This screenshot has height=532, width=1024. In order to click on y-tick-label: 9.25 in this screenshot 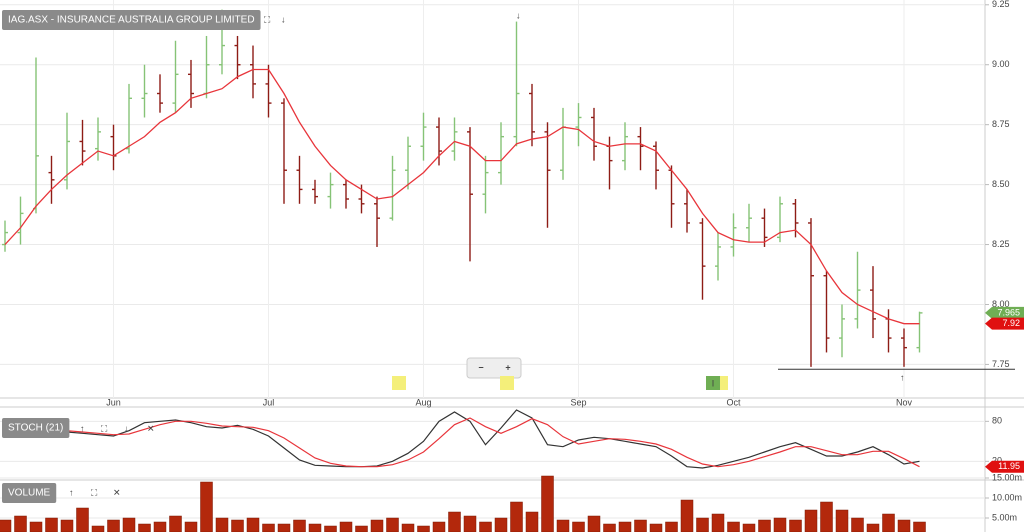, I will do `click(1001, 4)`.